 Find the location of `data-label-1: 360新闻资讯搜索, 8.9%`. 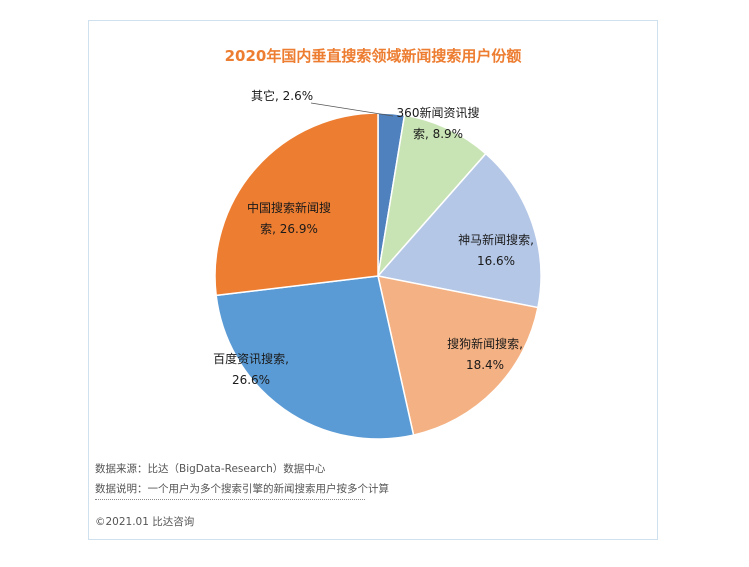

data-label-1: 360新闻资讯搜索, 8.9% is located at coordinates (438, 123).